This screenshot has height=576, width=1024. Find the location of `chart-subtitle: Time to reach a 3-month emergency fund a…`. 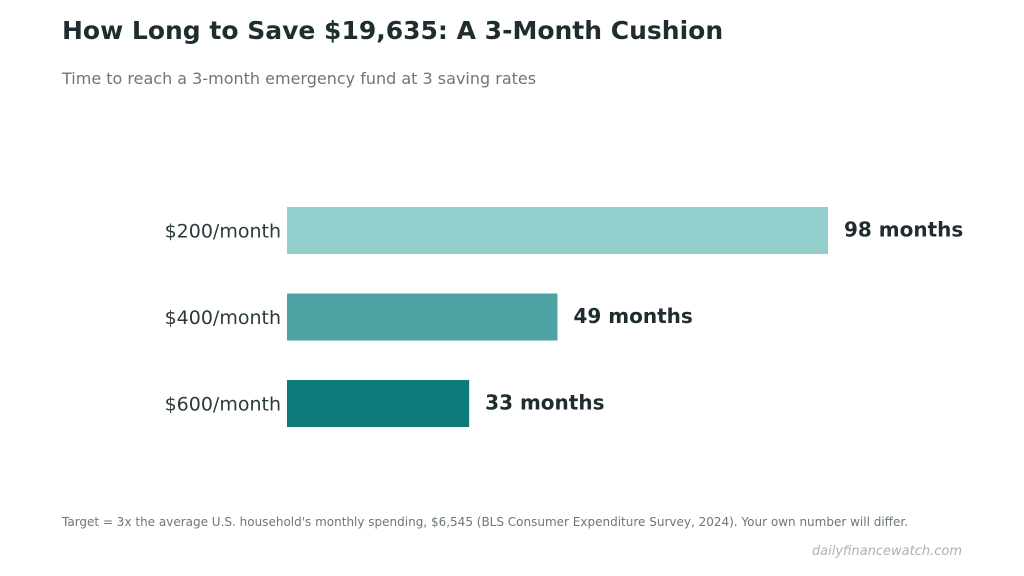

chart-subtitle: Time to reach a 3-month emergency fund a… is located at coordinates (299, 78).